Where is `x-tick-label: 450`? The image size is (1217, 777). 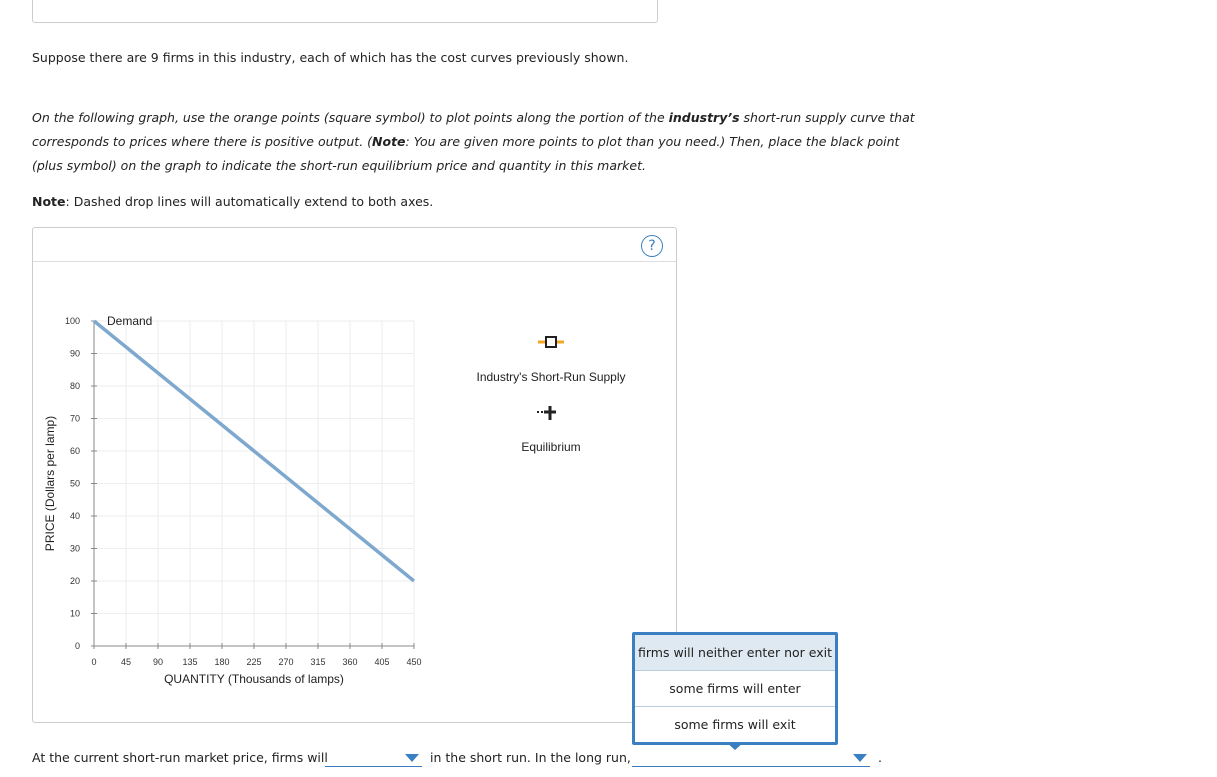
x-tick-label: 450 is located at coordinates (413, 662).